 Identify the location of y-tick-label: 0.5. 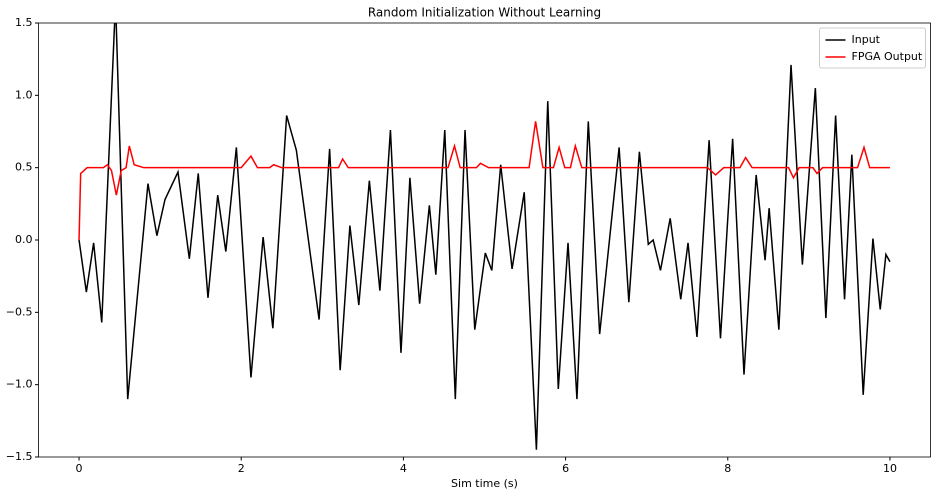
(24, 167).